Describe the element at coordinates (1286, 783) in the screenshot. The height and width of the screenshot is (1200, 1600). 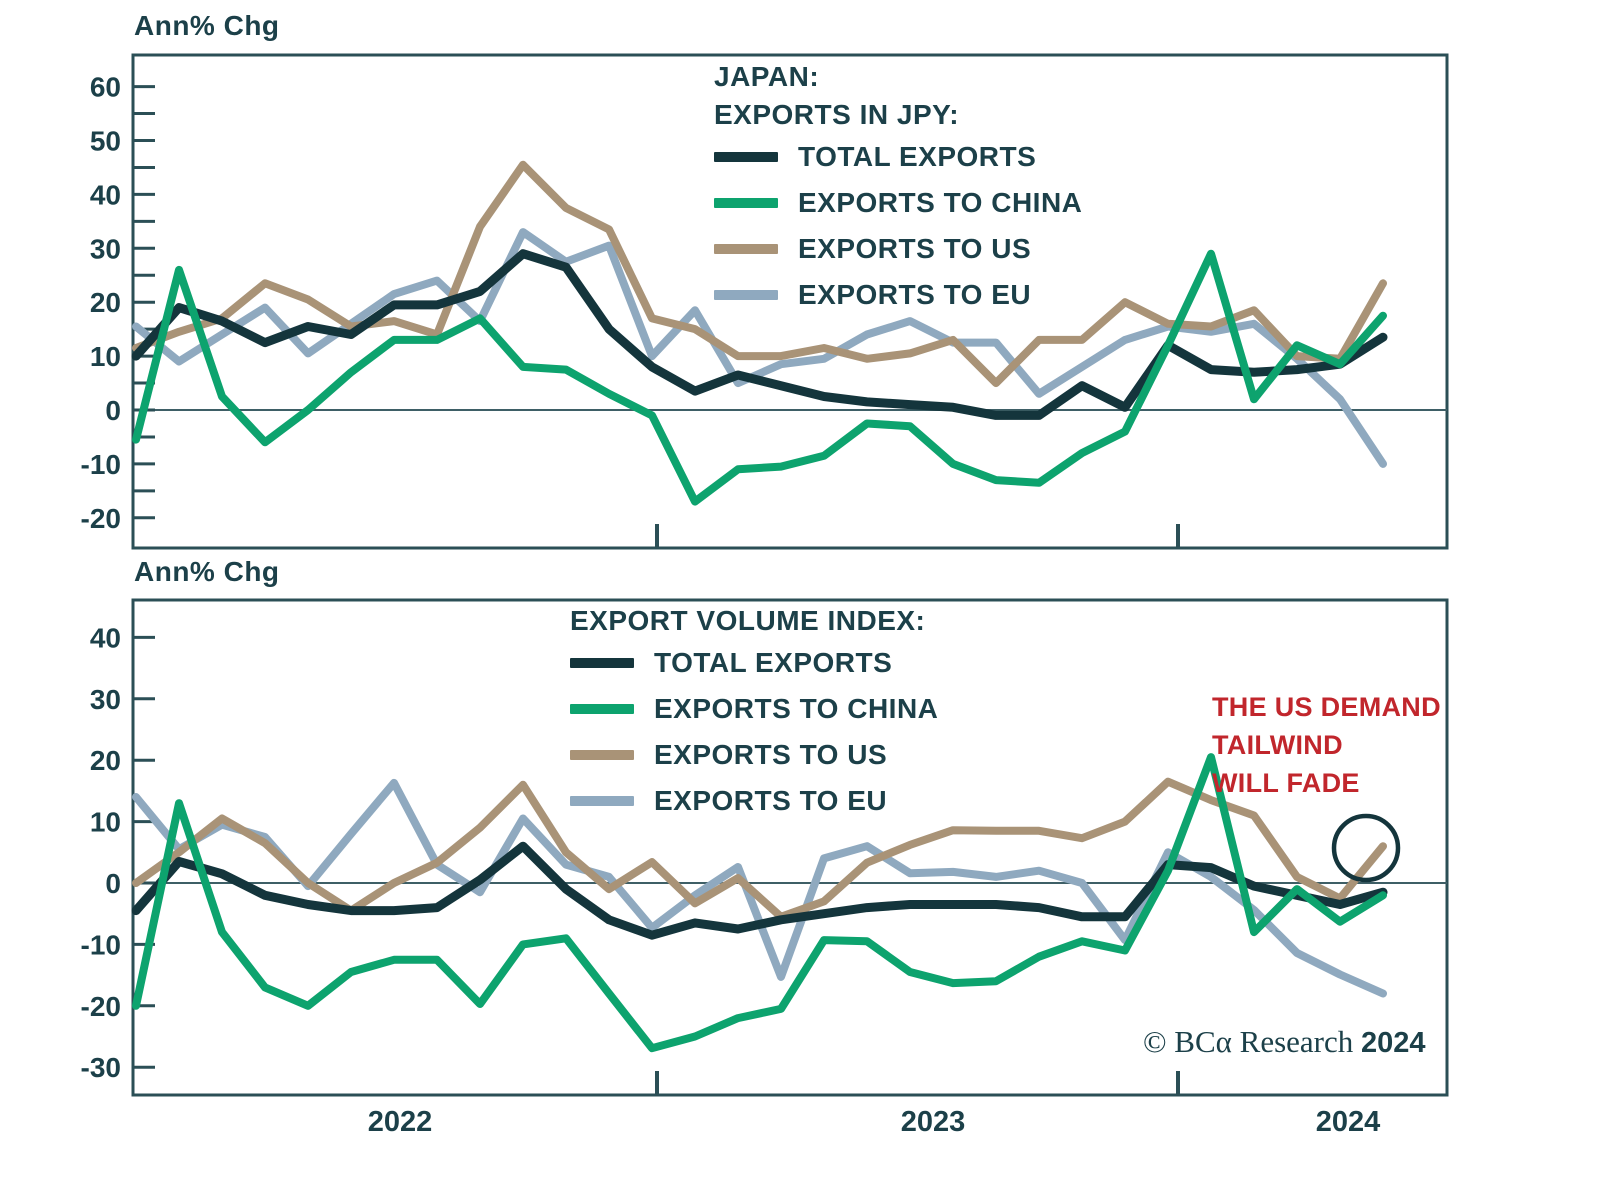
I see `annotation-line: WILL FADE` at that location.